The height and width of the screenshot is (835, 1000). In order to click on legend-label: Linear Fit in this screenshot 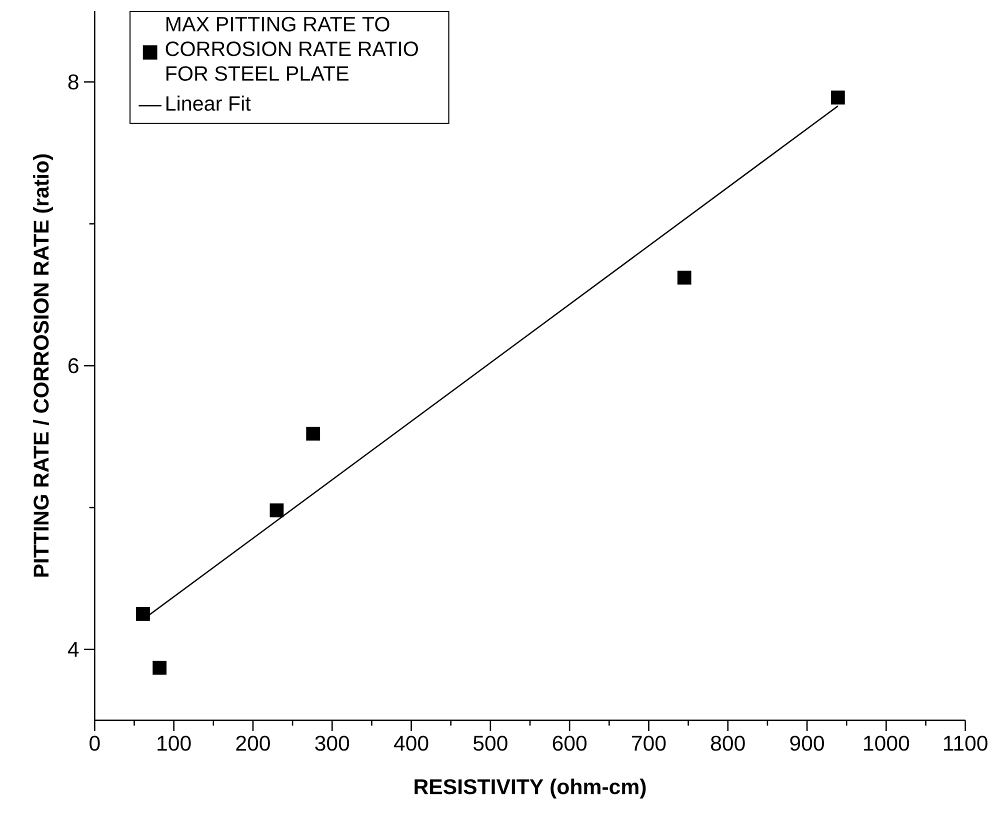, I will do `click(208, 103)`.